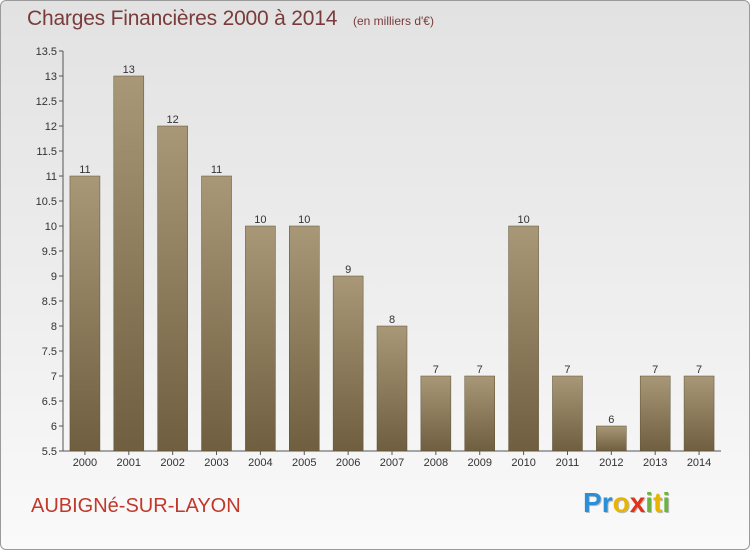 This screenshot has height=550, width=750. Describe the element at coordinates (46, 152) in the screenshot. I see `y-tick-label: 11.5` at that location.